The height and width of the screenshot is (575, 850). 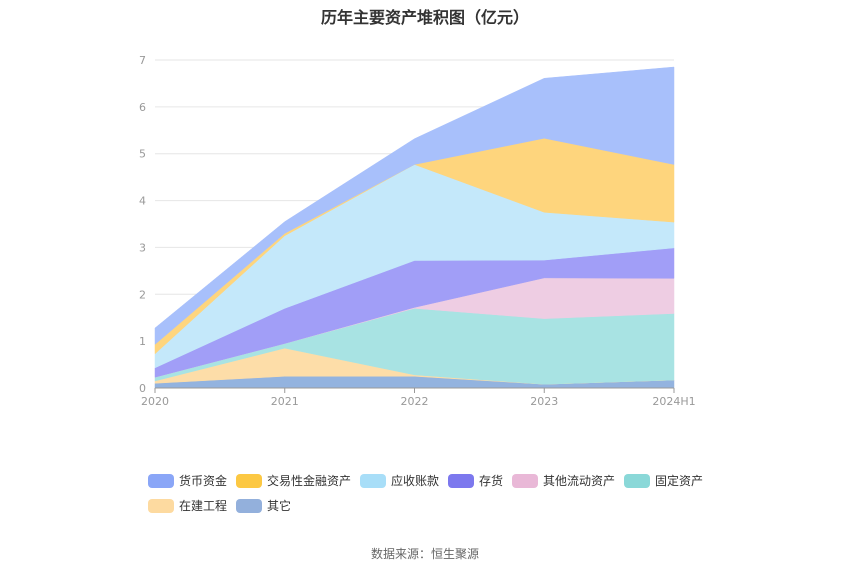 I want to click on legend-item-fixed-assets: 固定资产, so click(x=663, y=480).